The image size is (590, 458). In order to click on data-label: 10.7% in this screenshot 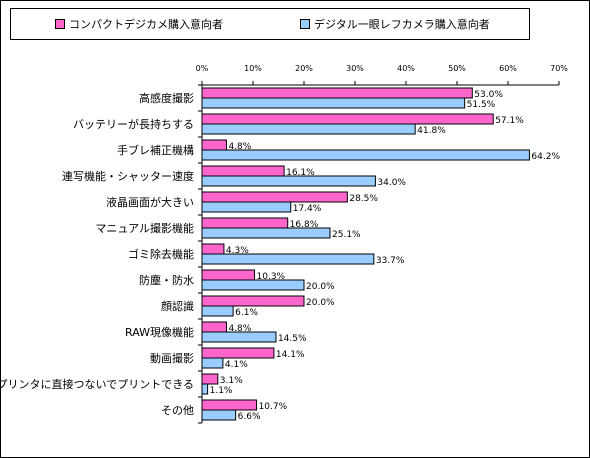, I will do `click(273, 407)`.